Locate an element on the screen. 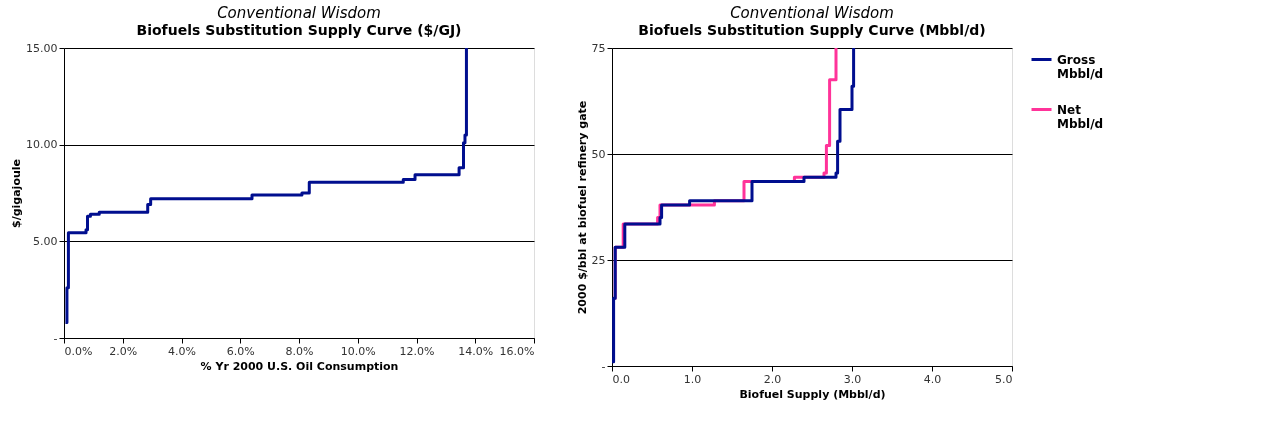 This screenshot has height=431, width=1279. y-tick-label: 10.00 is located at coordinates (42, 145).